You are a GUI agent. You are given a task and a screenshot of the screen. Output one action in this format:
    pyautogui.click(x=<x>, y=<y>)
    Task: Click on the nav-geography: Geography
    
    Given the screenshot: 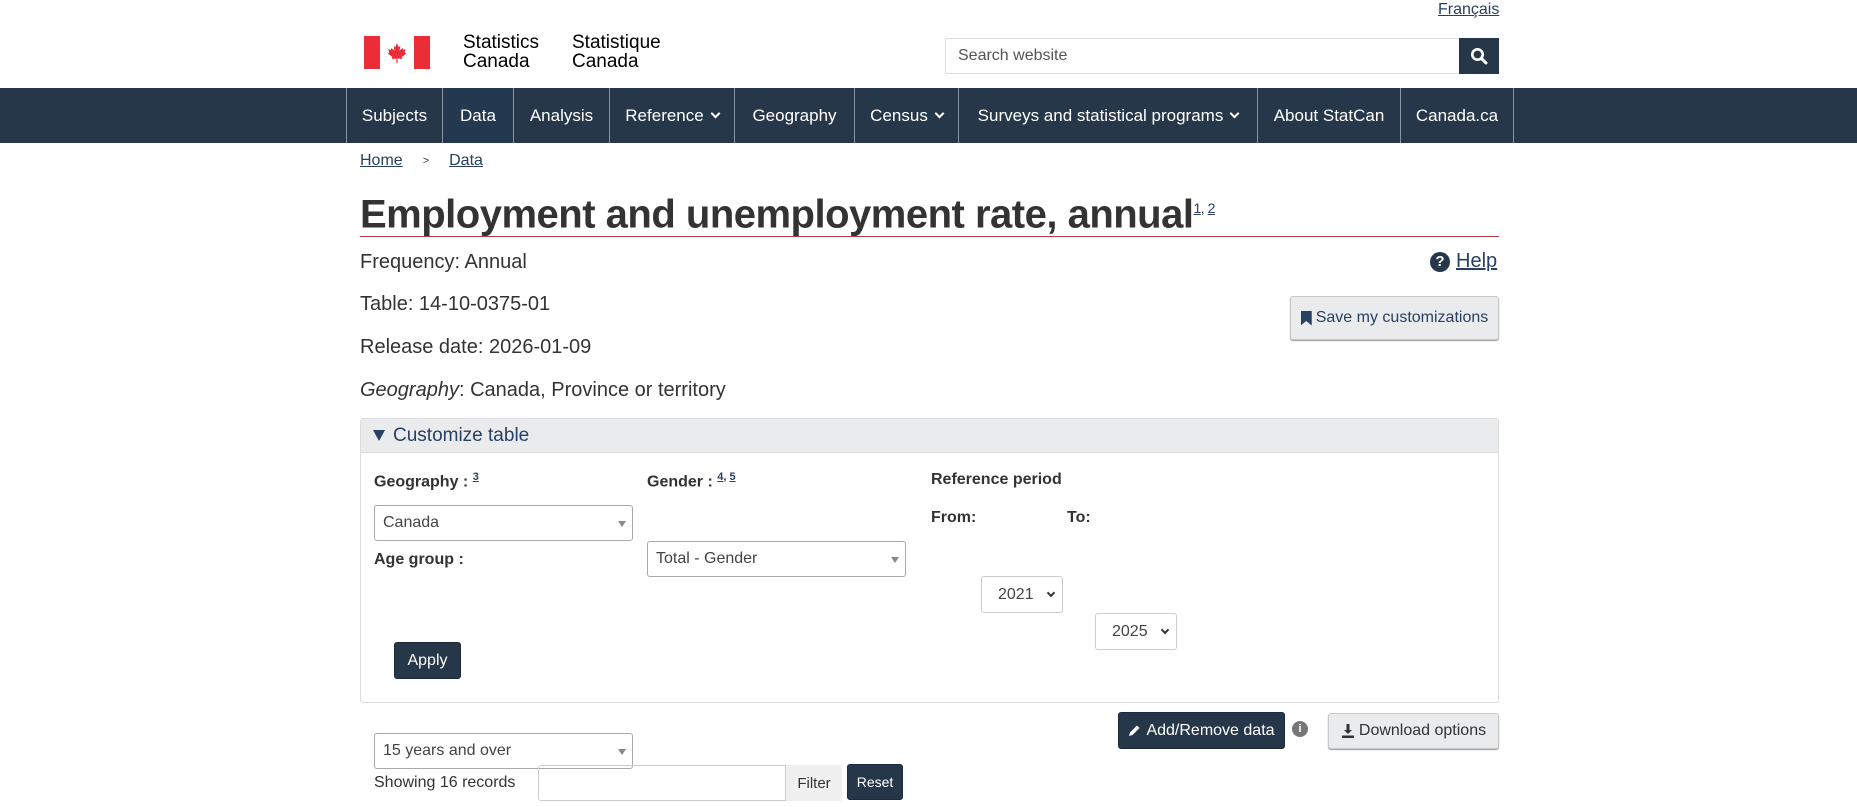 What is the action you would take?
    pyautogui.click(x=794, y=115)
    